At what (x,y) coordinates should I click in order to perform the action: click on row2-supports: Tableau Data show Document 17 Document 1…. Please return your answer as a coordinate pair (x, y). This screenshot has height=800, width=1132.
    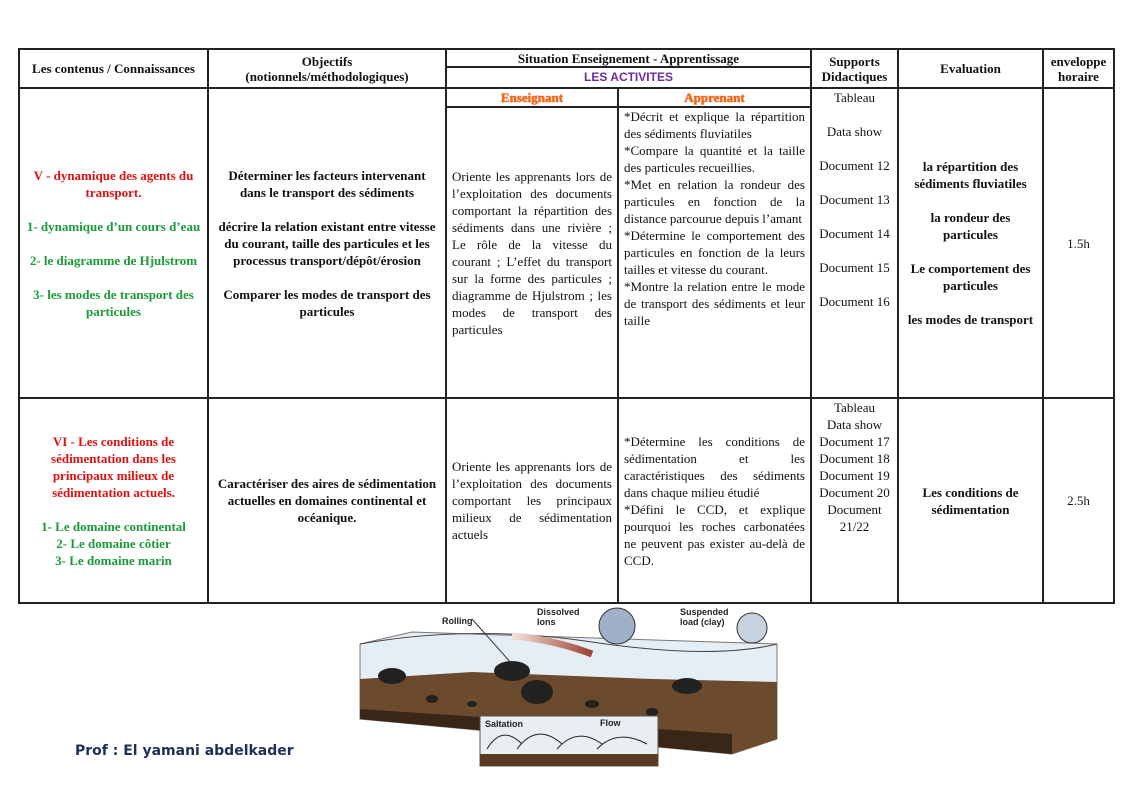
    Looking at the image, I should click on (854, 500).